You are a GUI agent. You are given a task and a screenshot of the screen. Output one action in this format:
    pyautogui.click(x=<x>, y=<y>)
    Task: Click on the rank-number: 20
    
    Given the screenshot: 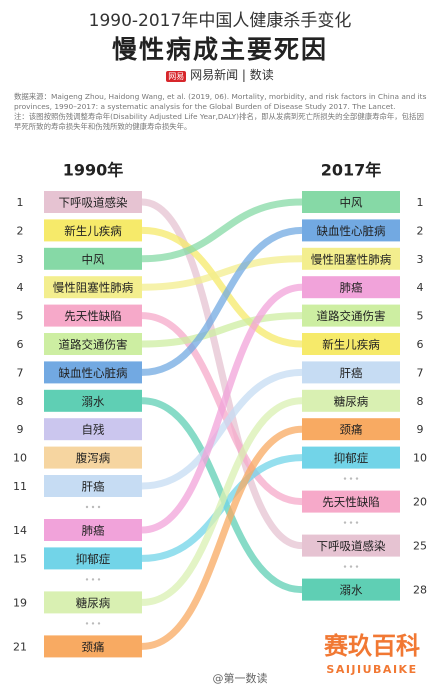 What is the action you would take?
    pyautogui.click(x=420, y=502)
    